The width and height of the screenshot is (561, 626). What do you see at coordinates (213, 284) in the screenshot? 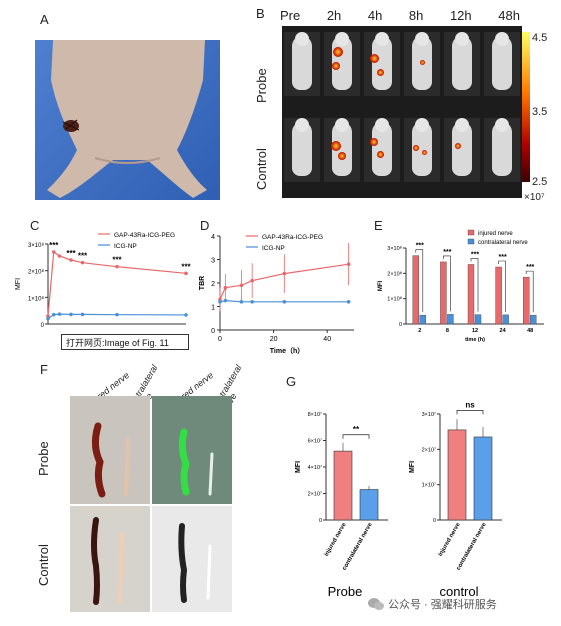
I see `y-tick-label: 2` at bounding box center [213, 284].